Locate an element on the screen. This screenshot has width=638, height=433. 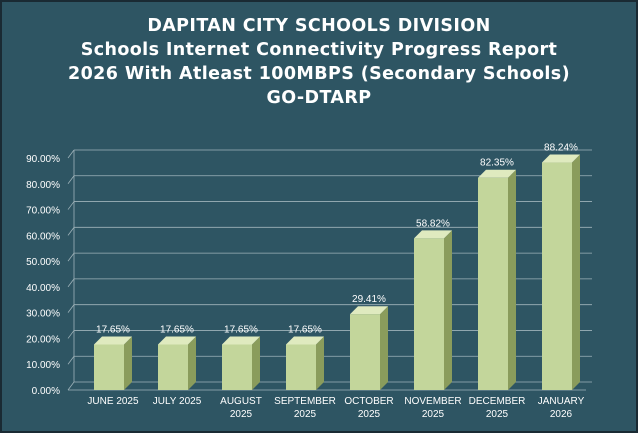
x-tick-label-line: JANUARY is located at coordinates (561, 401).